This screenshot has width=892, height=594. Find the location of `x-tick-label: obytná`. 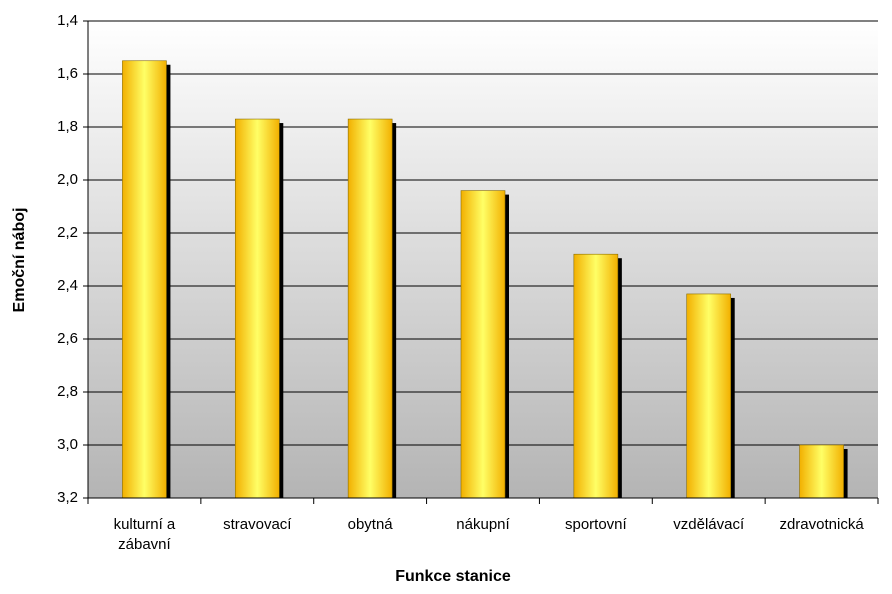

x-tick-label: obytná is located at coordinates (370, 524).